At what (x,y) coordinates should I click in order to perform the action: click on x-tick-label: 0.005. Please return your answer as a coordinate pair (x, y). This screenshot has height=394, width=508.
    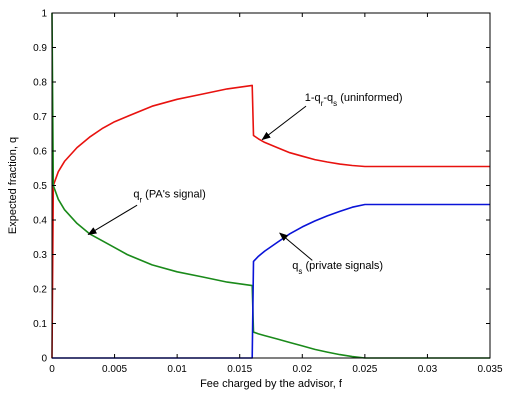
    Looking at the image, I should click on (114, 369).